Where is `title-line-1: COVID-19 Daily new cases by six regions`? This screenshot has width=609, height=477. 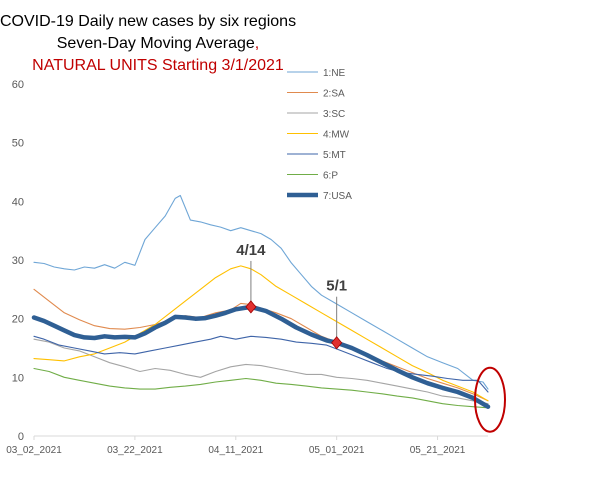 title-line-1: COVID-19 Daily new cases by six regions is located at coordinates (148, 21).